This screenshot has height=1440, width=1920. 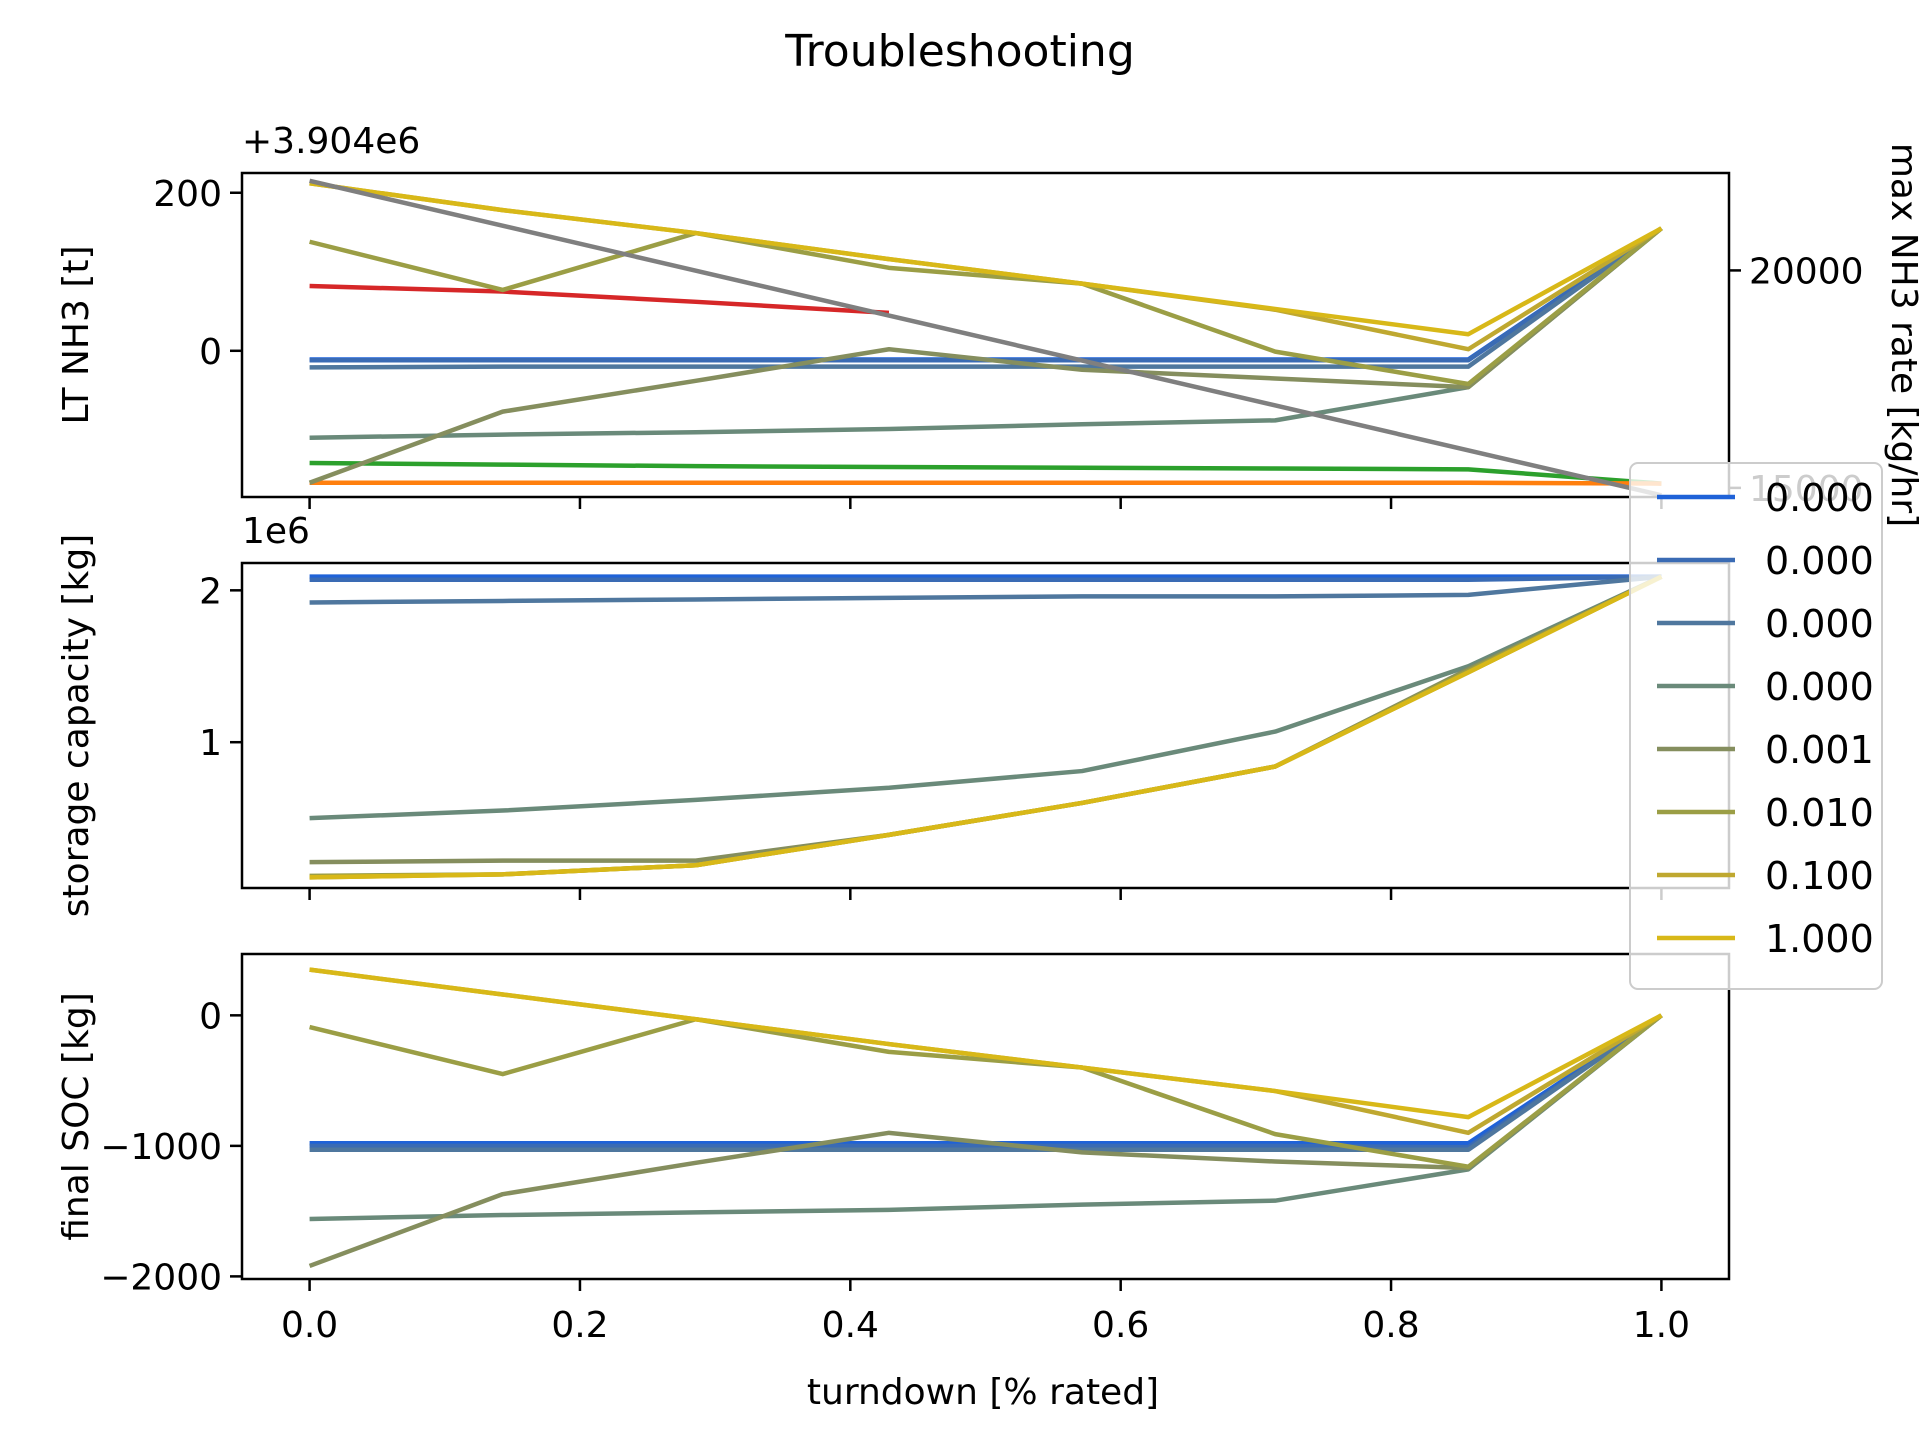 What do you see at coordinates (1806, 271) in the screenshot?
I see `right-y-tick-label: 20000` at bounding box center [1806, 271].